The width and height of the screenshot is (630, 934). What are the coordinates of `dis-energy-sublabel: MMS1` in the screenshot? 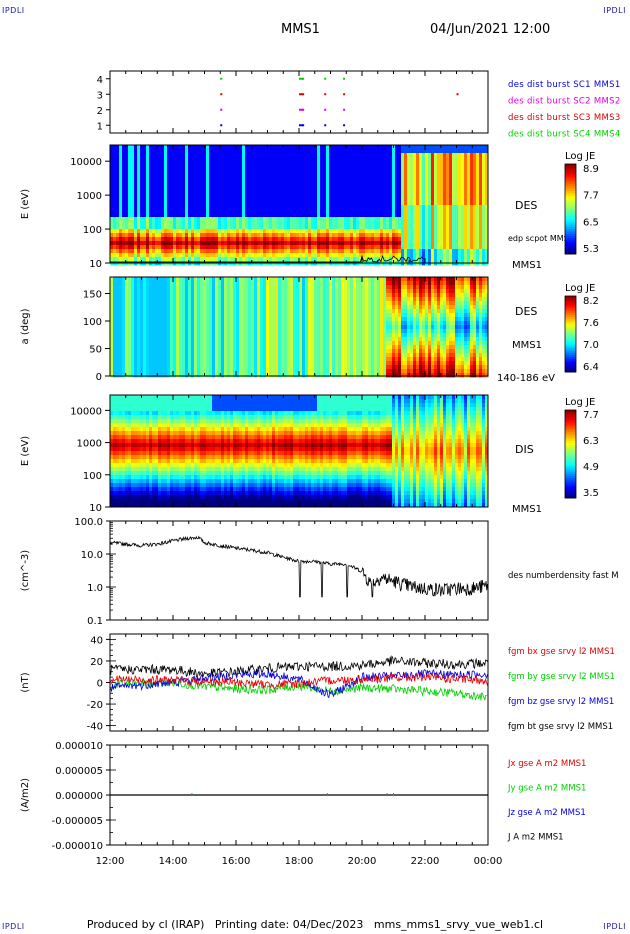 It's located at (527, 509).